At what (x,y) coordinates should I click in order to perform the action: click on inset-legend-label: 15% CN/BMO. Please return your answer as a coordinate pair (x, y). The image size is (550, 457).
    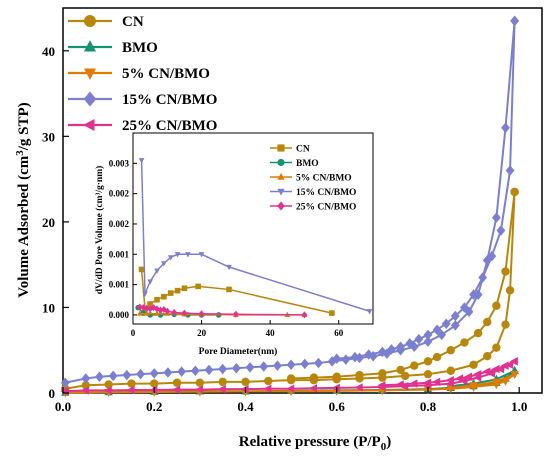
    Looking at the image, I should click on (326, 193).